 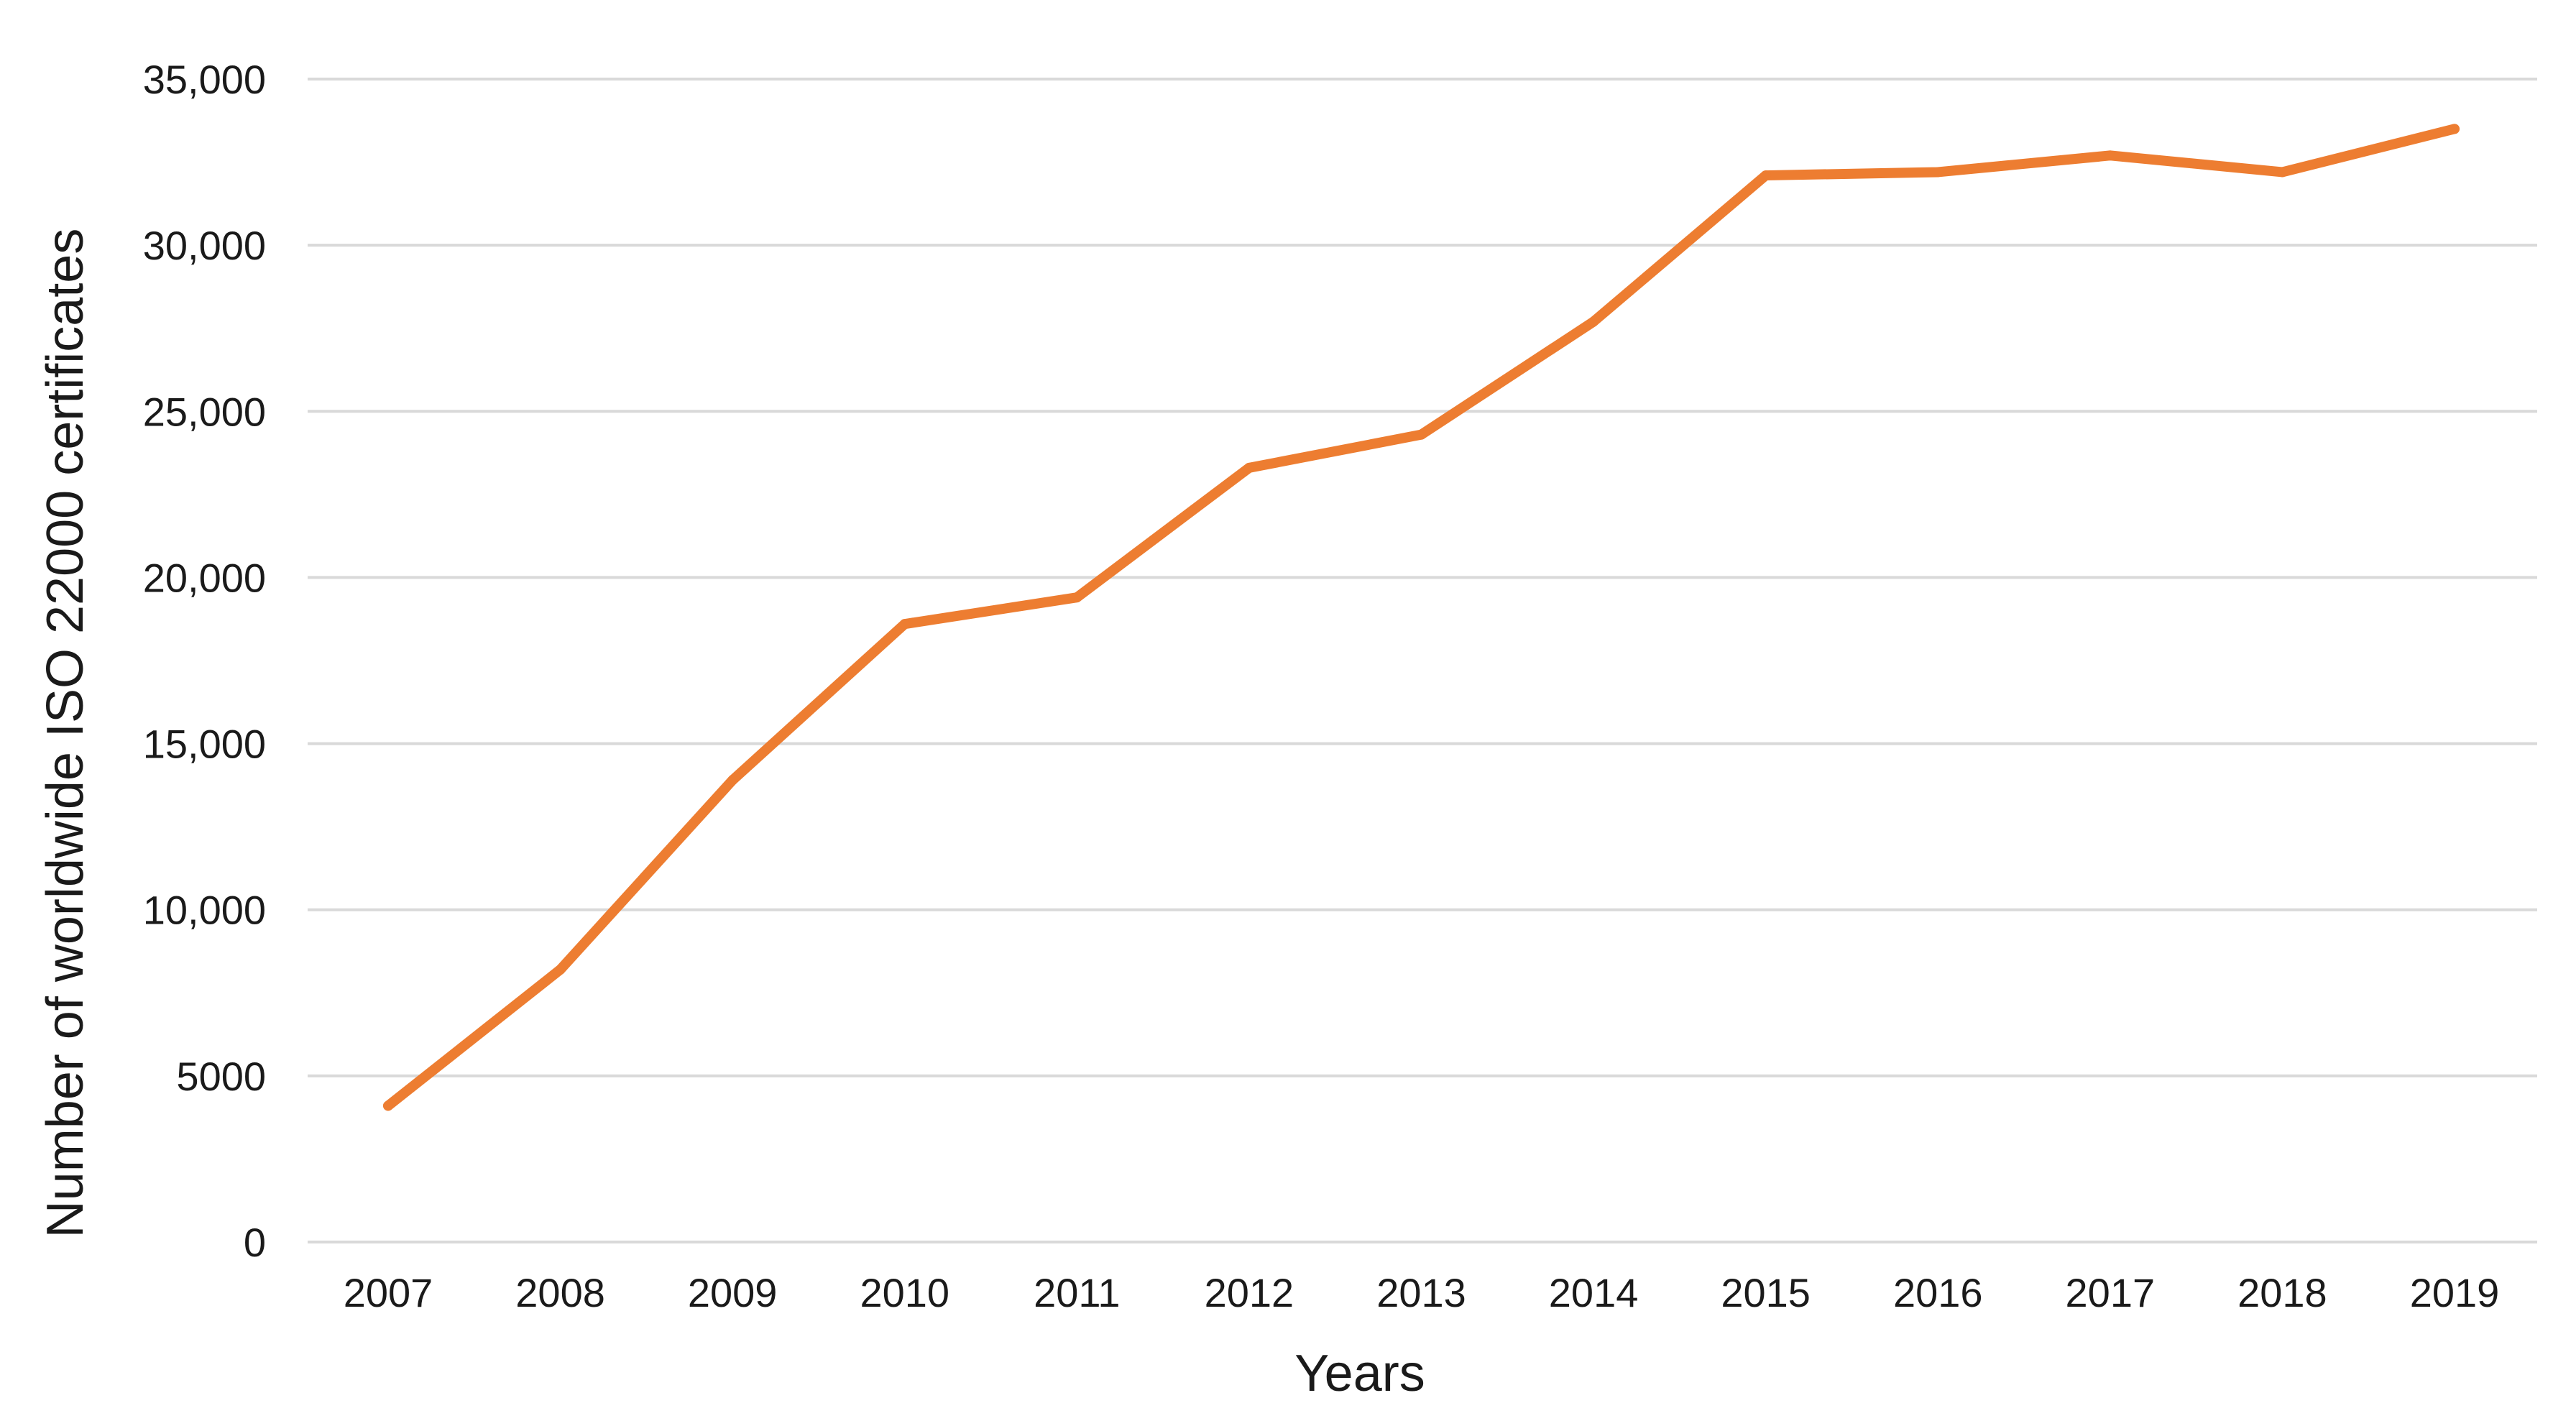 I want to click on x-tick-label: 2007, so click(x=388, y=1293).